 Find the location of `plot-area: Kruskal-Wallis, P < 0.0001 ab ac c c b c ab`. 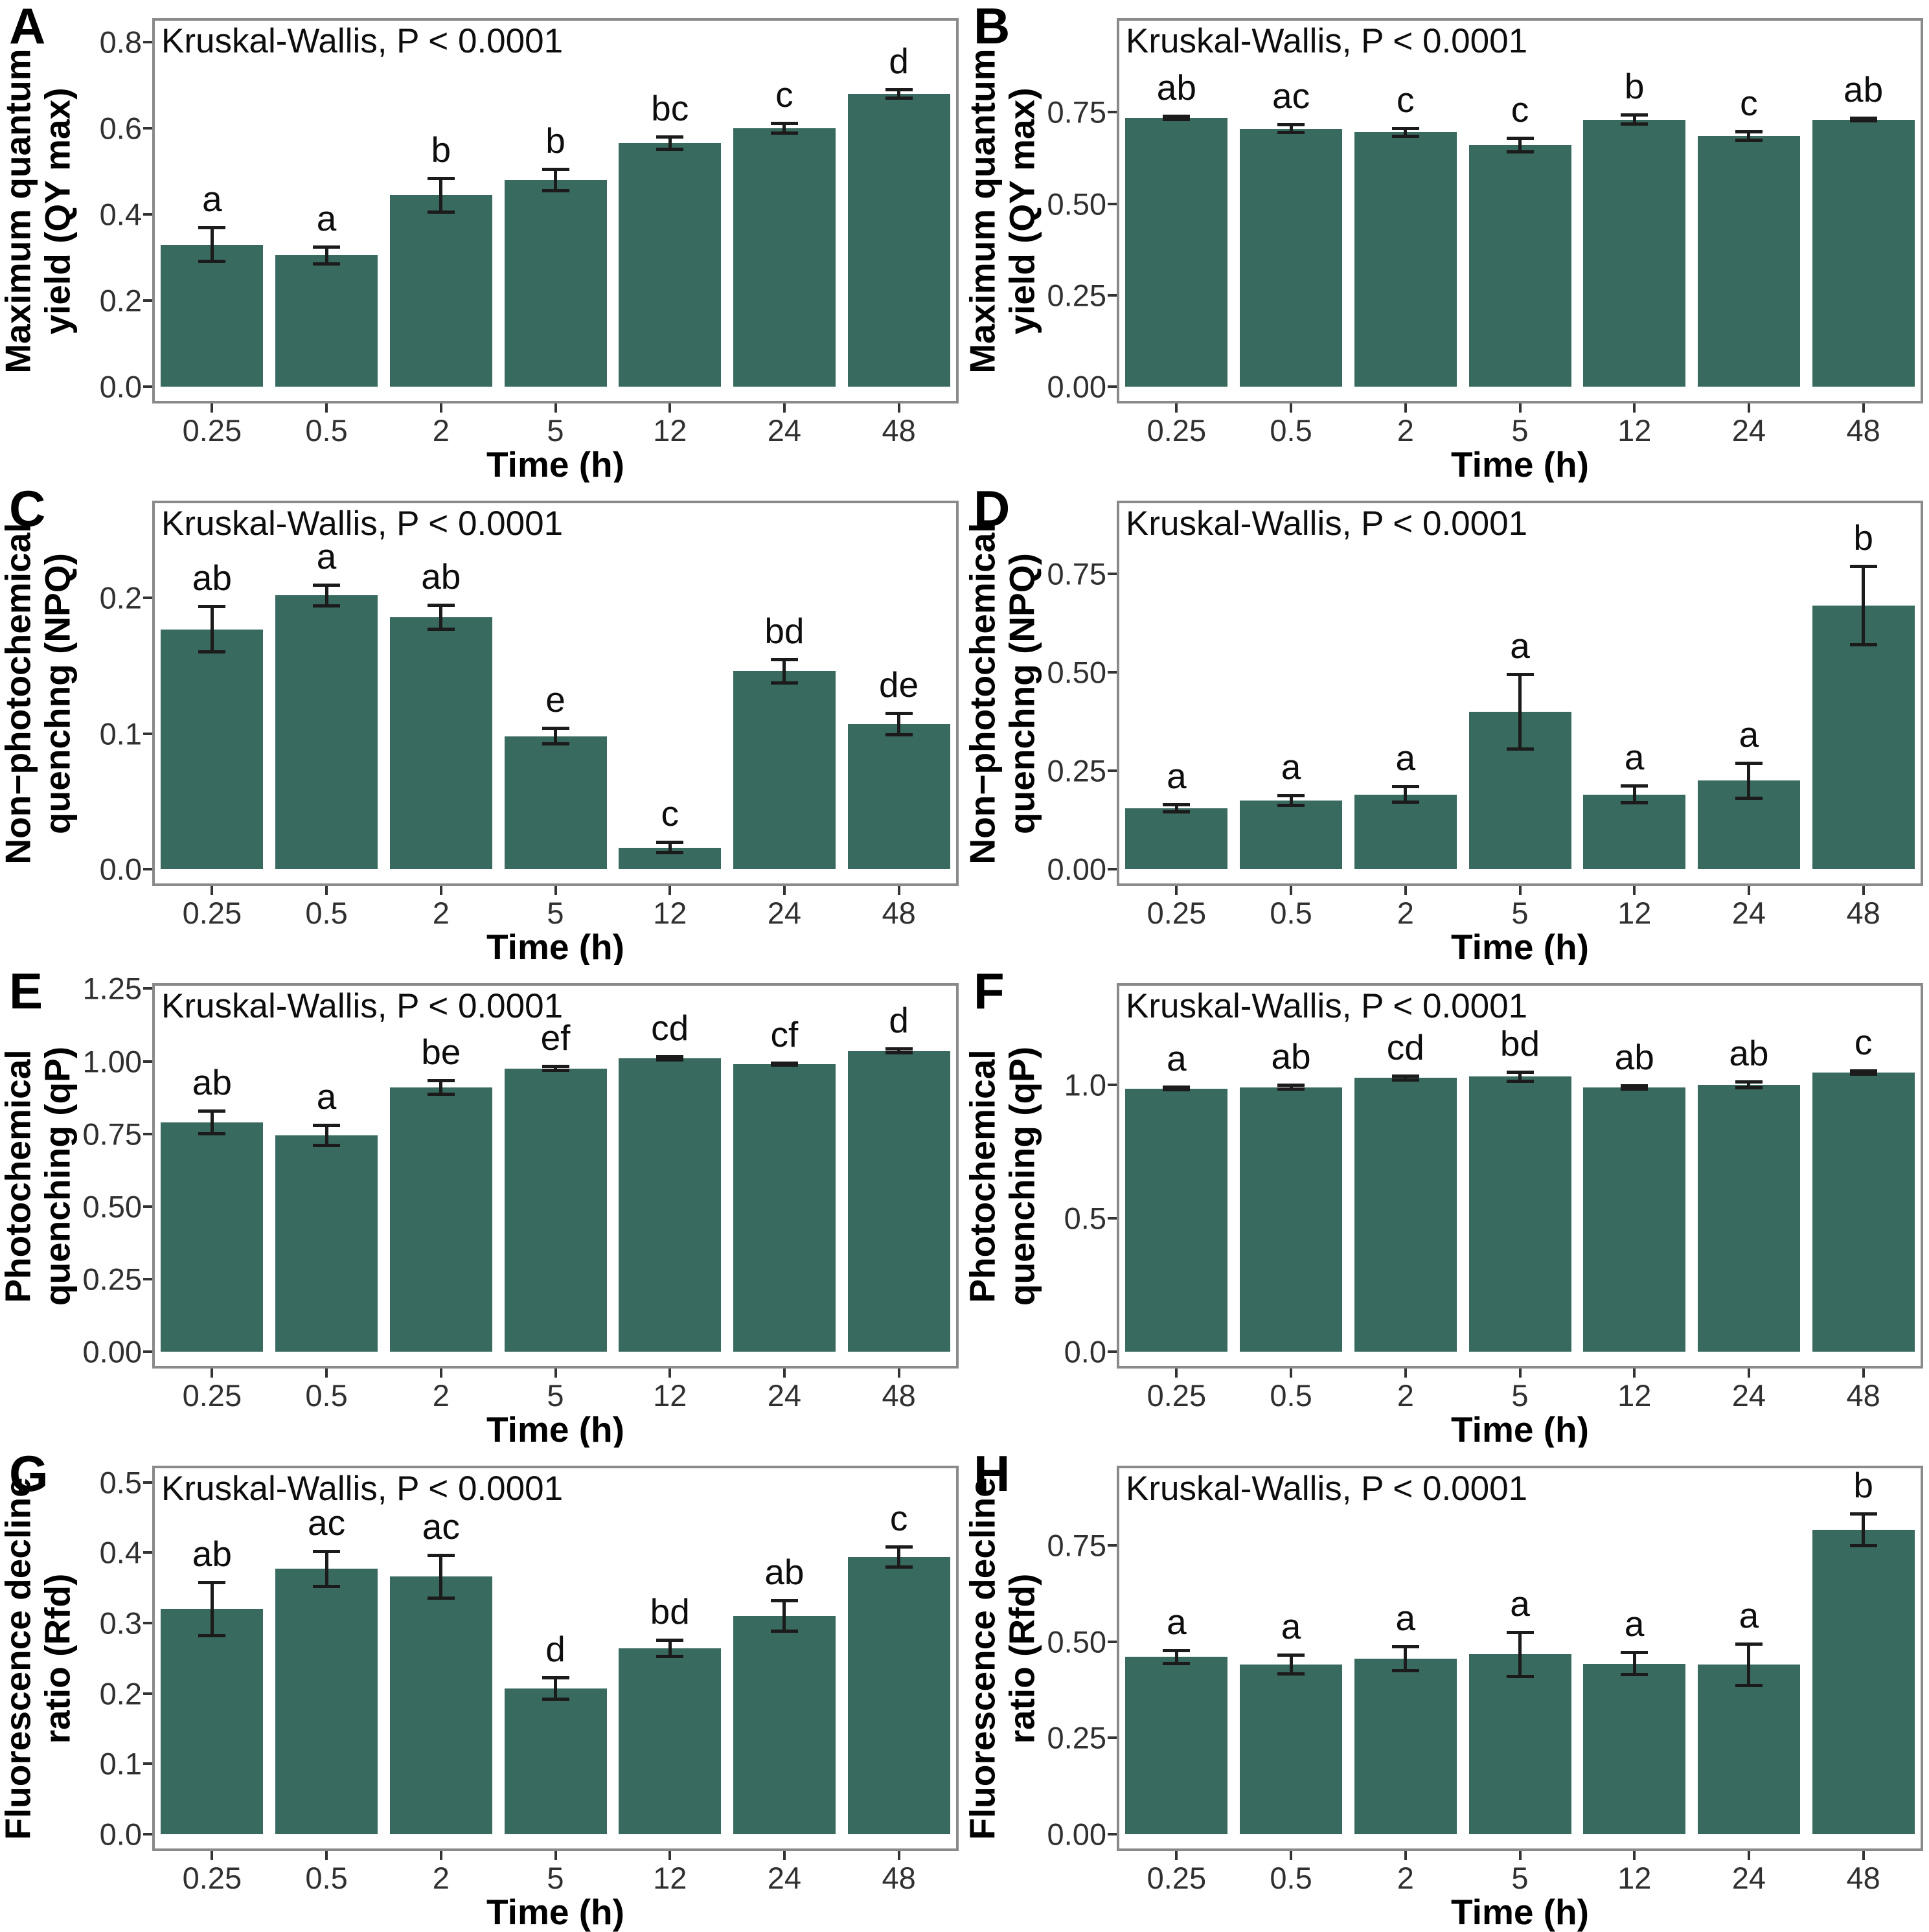

plot-area: Kruskal-Wallis, P < 0.0001 ab ac c c b c ab is located at coordinates (1520, 210).